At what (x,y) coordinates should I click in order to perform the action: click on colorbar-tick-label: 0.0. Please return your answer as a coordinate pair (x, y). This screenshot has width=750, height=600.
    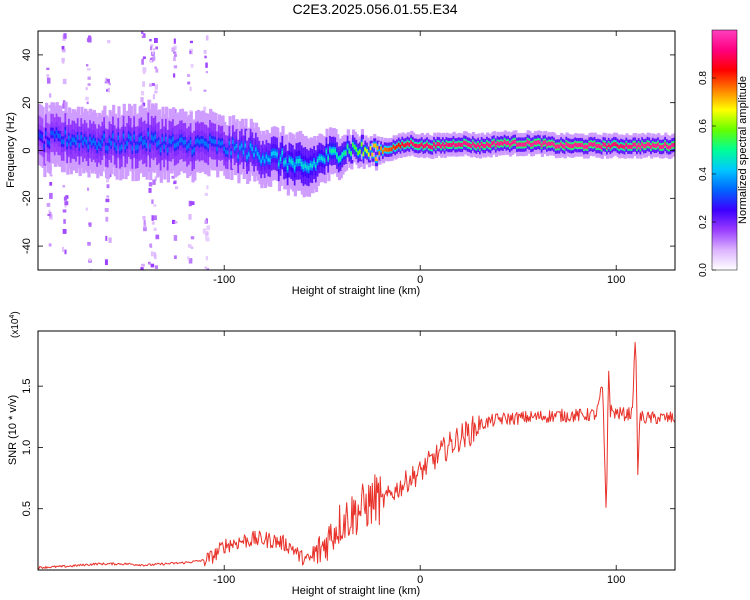
    Looking at the image, I should click on (703, 270).